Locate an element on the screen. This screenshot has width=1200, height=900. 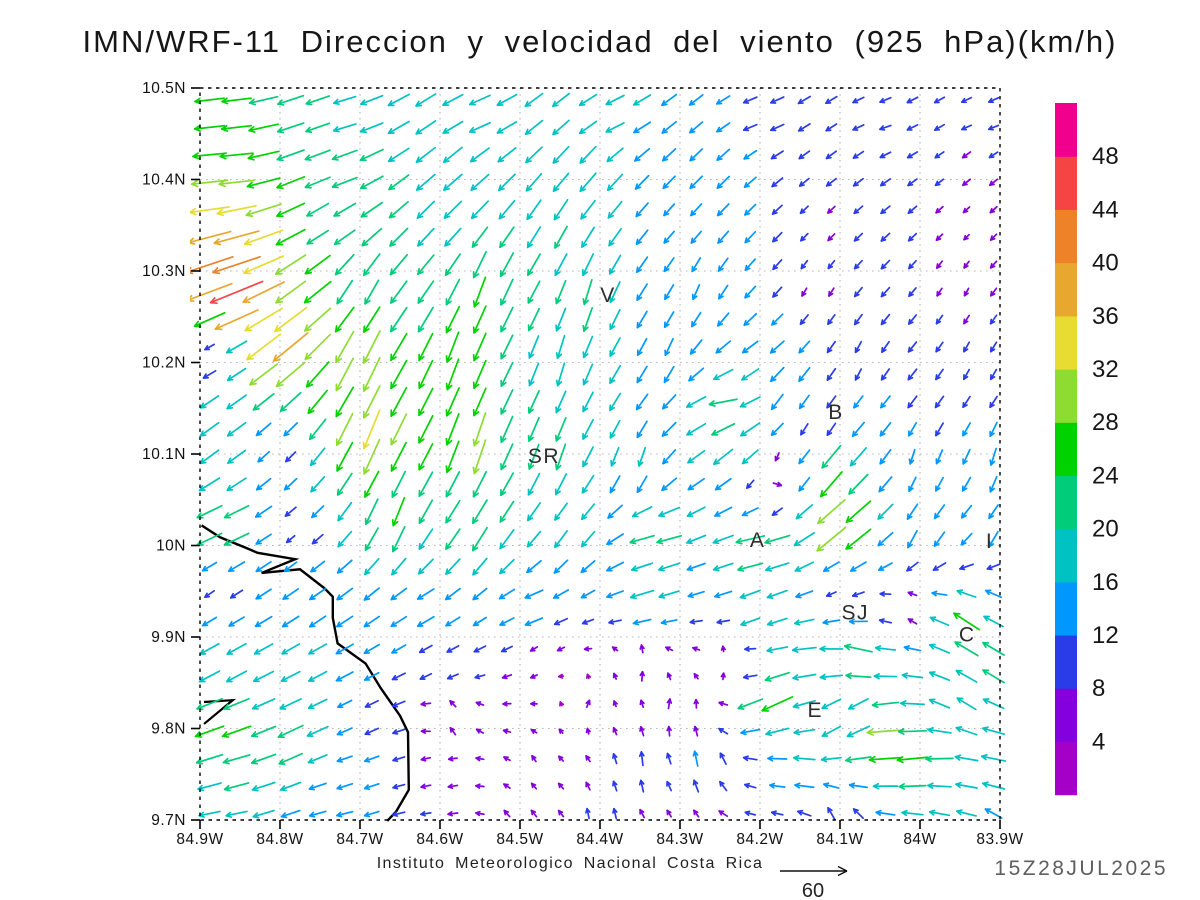
station-label-b: B is located at coordinates (836, 412).